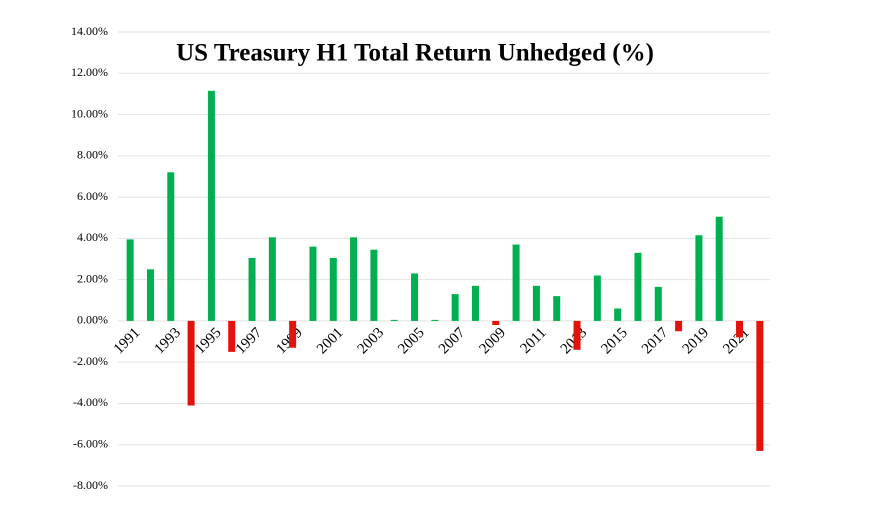  What do you see at coordinates (89, 31) in the screenshot?
I see `y-tick-label: 14.00%` at bounding box center [89, 31].